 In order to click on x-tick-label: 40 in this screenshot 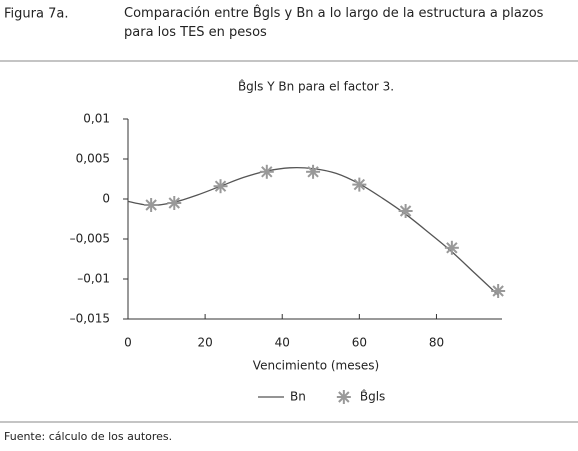, I will do `click(282, 343)`.